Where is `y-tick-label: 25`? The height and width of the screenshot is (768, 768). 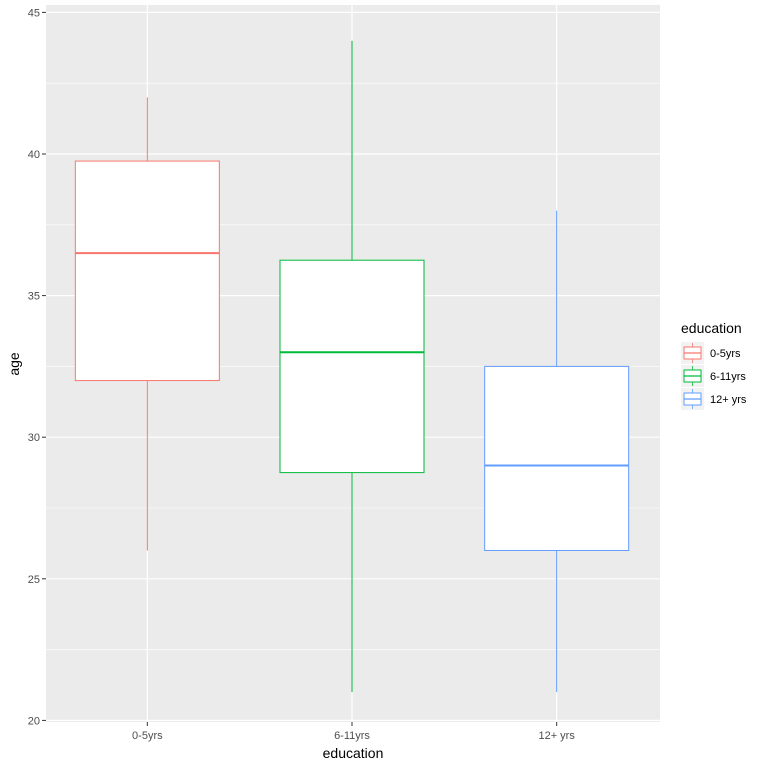
y-tick-label: 25 is located at coordinates (34, 580).